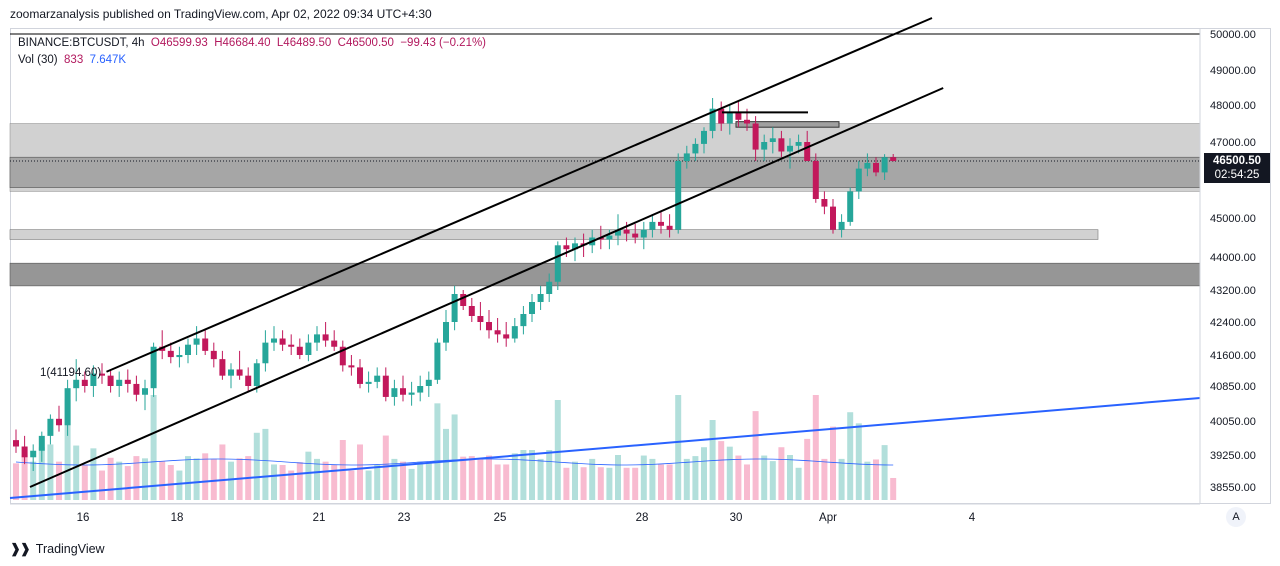  What do you see at coordinates (81, 43) in the screenshot?
I see `symbol-label: BINANCE:BTCUSDT, 4h` at bounding box center [81, 43].